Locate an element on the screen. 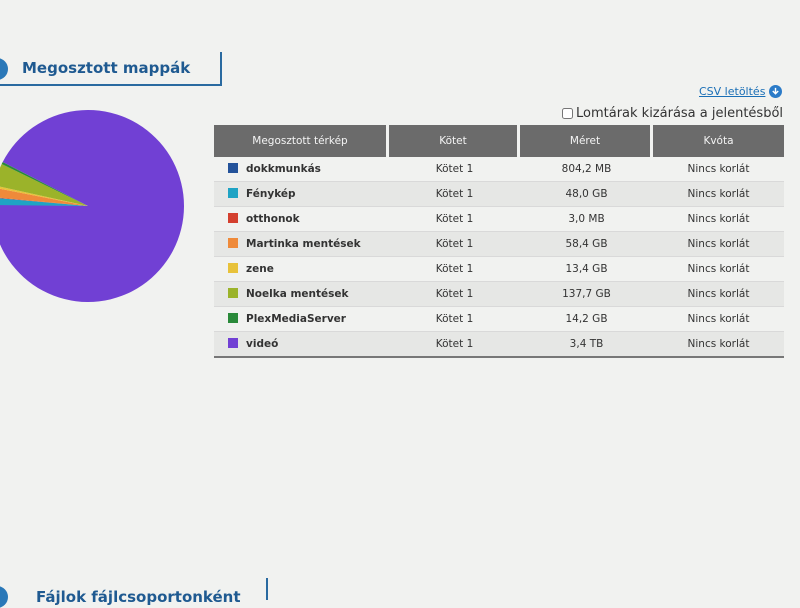  share-name: dokkmunkás is located at coordinates (283, 169).